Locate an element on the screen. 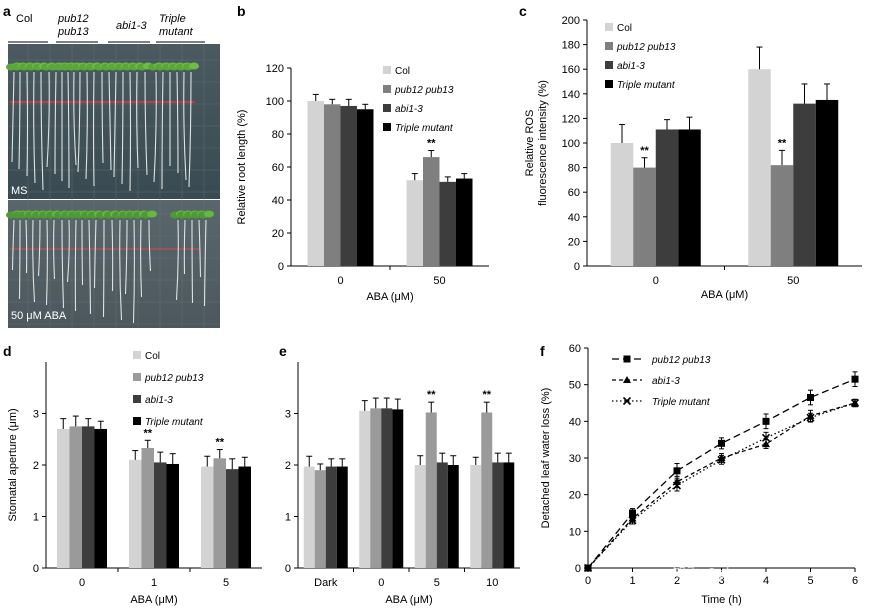 Image resolution: width=873 pixels, height=610 pixels. panel-e-label: e is located at coordinates (283, 351).